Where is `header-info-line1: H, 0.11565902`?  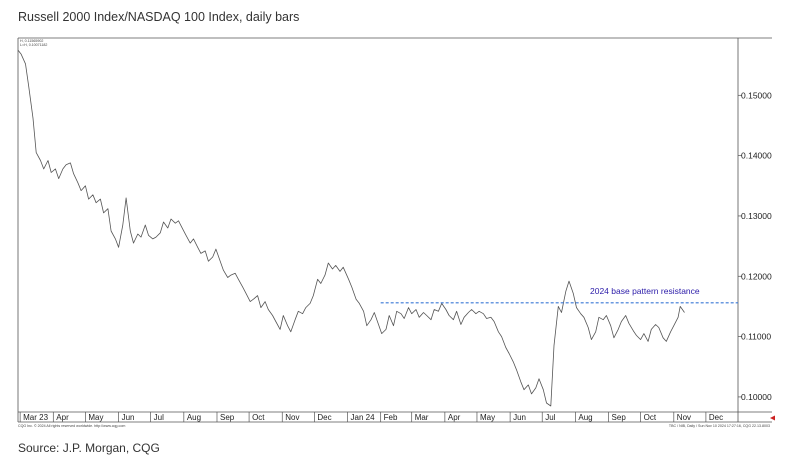
header-info-line1: H, 0.11565902 is located at coordinates (31, 41).